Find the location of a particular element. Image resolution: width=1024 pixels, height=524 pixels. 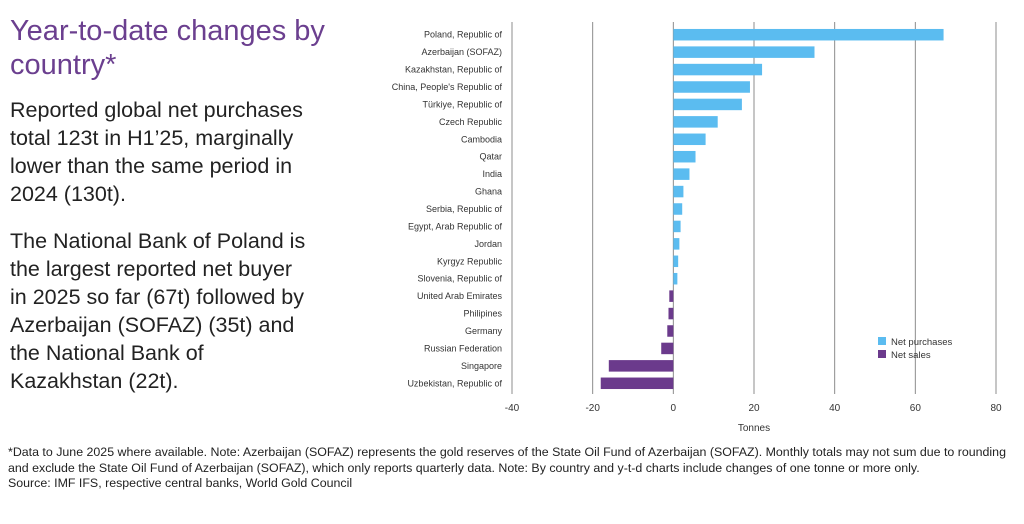

category-label: Egypt, Arab Republic of is located at coordinates (455, 226).